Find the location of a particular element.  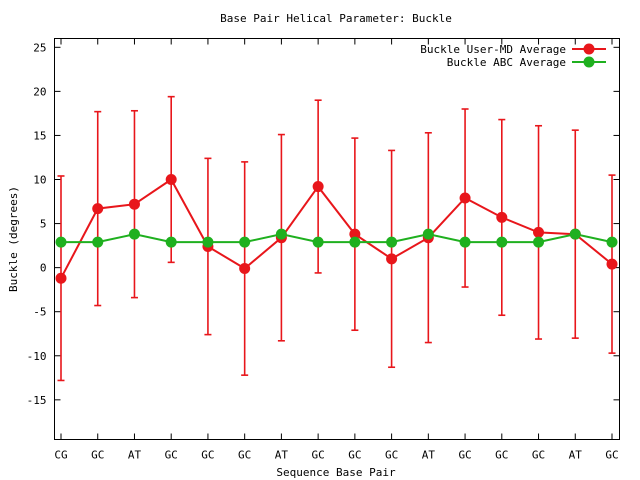

x-axis-label: Sequence Base Pair is located at coordinates (336, 472).